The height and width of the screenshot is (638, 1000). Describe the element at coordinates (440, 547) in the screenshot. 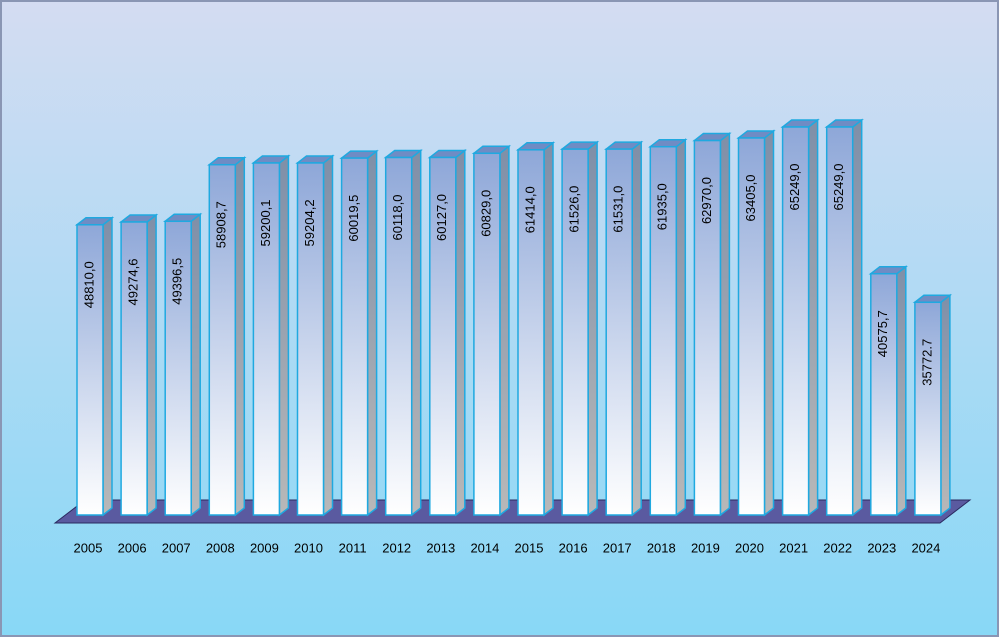

I see `x-tick-label: 2013` at that location.